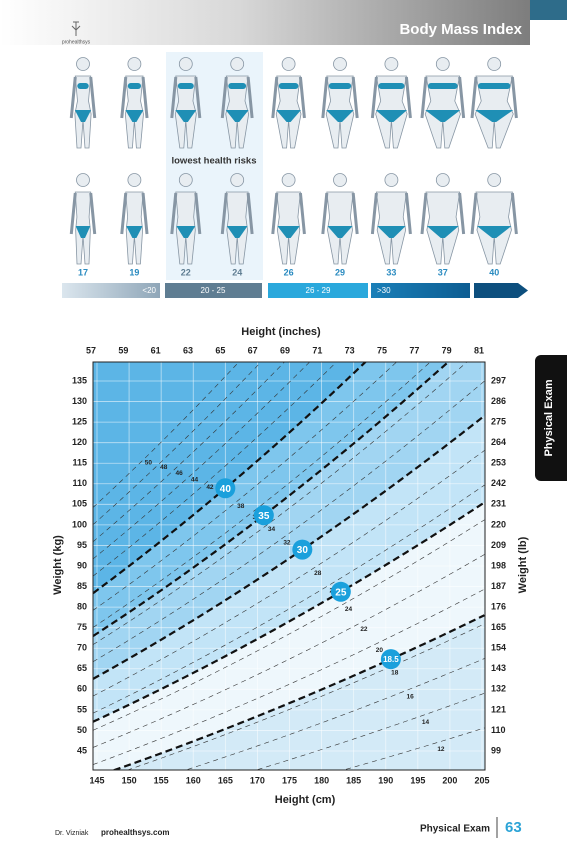 The width and height of the screenshot is (567, 860). Describe the element at coordinates (498, 504) in the screenshot. I see `right-tick-label: 231` at that location.